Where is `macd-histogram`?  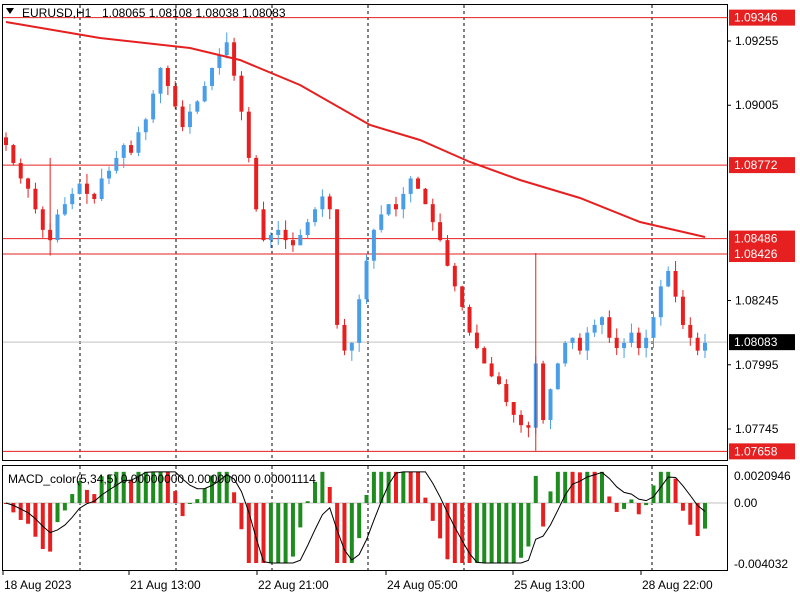 macd-histogram is located at coordinates (355, 517).